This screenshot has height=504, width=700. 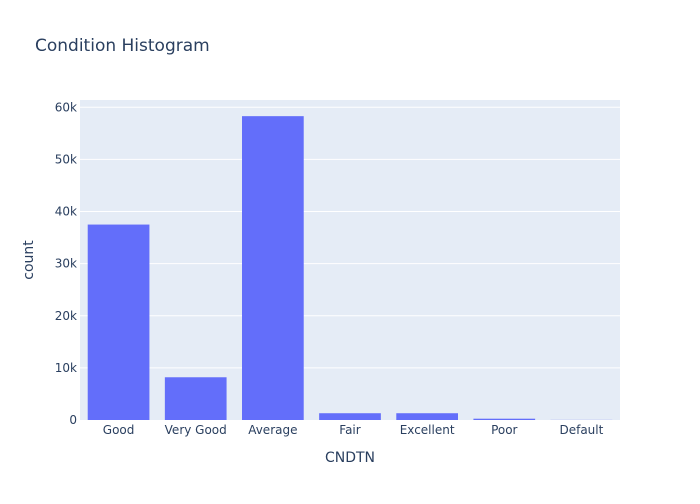 I want to click on y-tick-label: 40k, so click(x=66, y=212).